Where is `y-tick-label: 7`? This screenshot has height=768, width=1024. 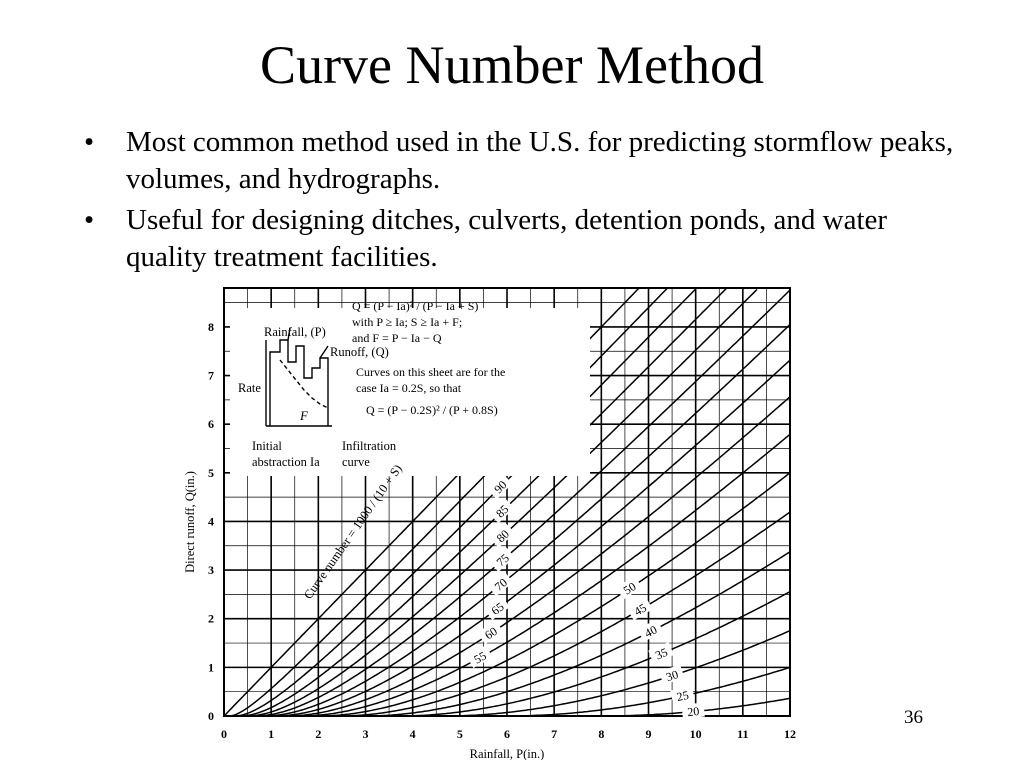 y-tick-label: 7 is located at coordinates (211, 376).